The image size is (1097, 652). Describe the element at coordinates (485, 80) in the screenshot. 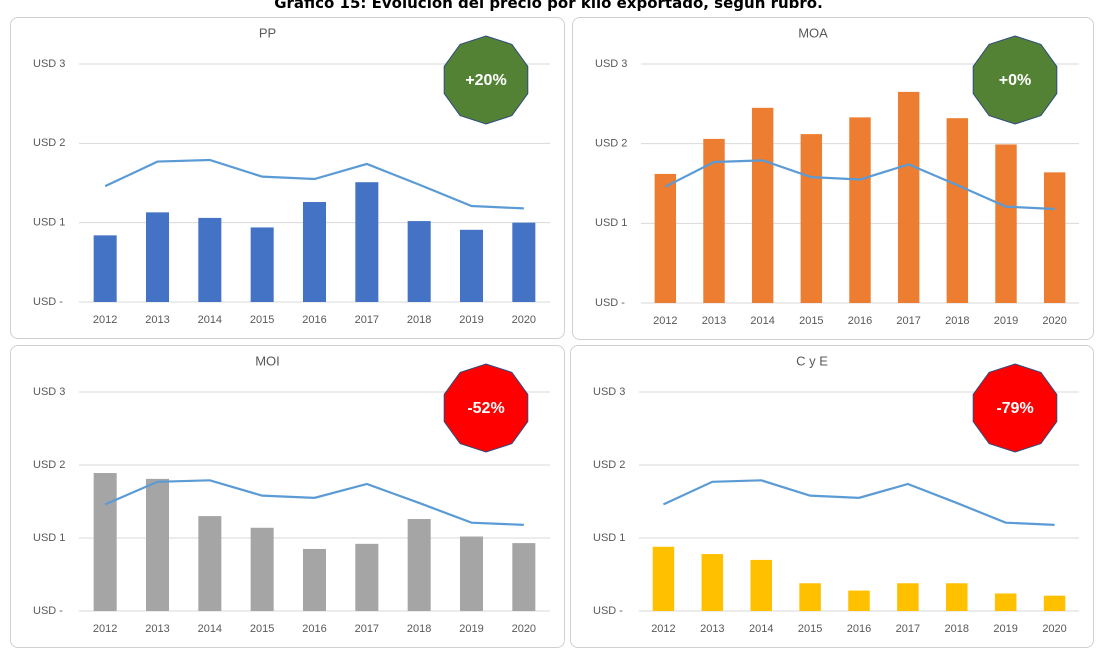

I see `badge-text: +20%` at that location.